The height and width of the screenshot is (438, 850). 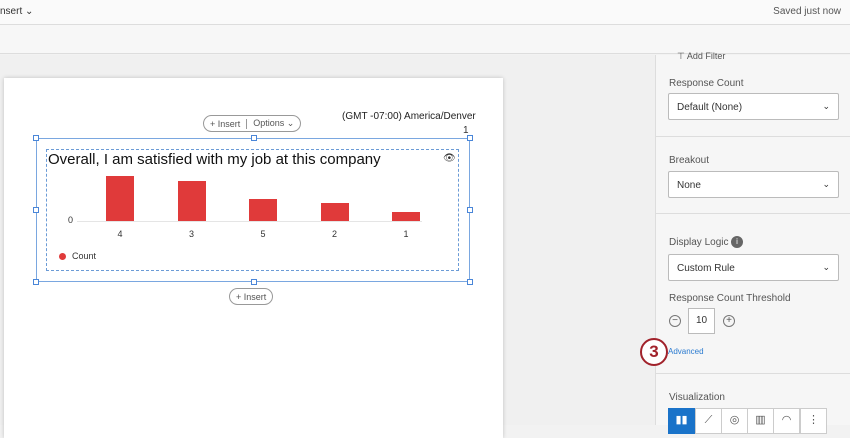 What do you see at coordinates (17, 11) in the screenshot?
I see `insert-menu: nsert ⌄` at bounding box center [17, 11].